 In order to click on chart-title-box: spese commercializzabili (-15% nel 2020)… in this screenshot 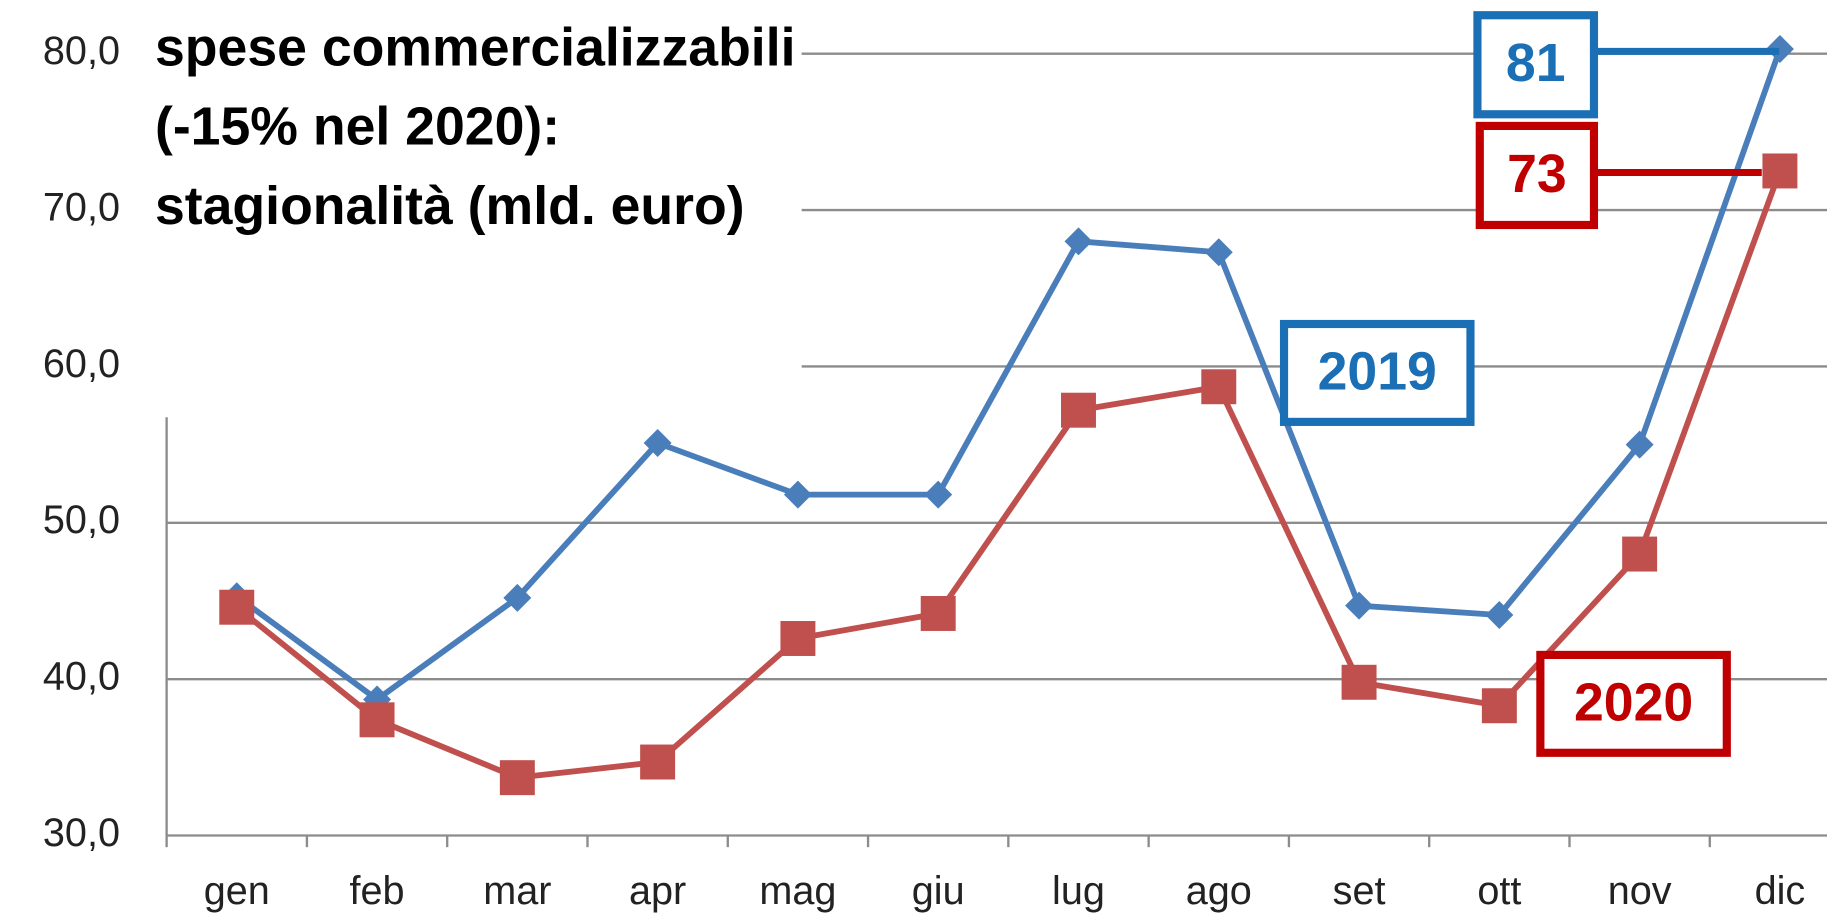, I will do `click(475, 126)`.